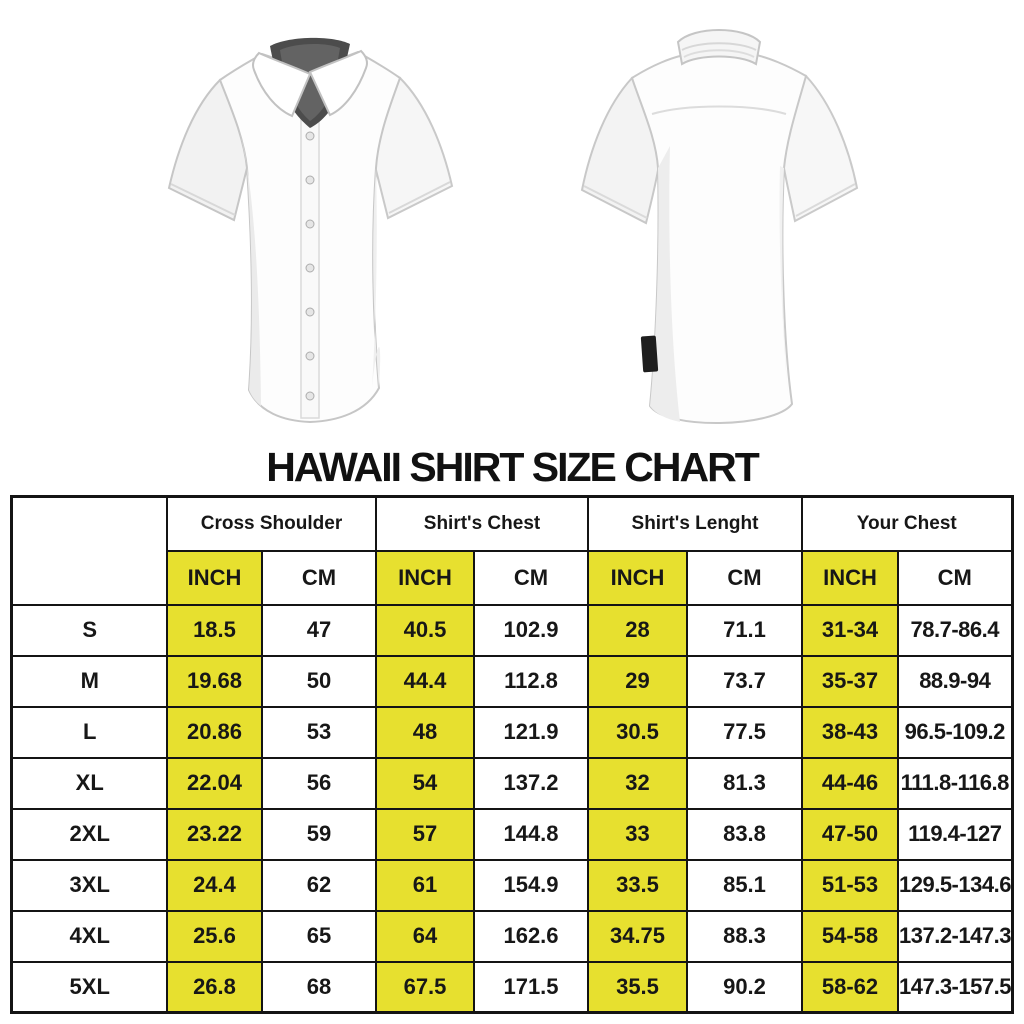 The image size is (1024, 1024). What do you see at coordinates (425, 783) in the screenshot?
I see `inch-value-cell: 54` at bounding box center [425, 783].